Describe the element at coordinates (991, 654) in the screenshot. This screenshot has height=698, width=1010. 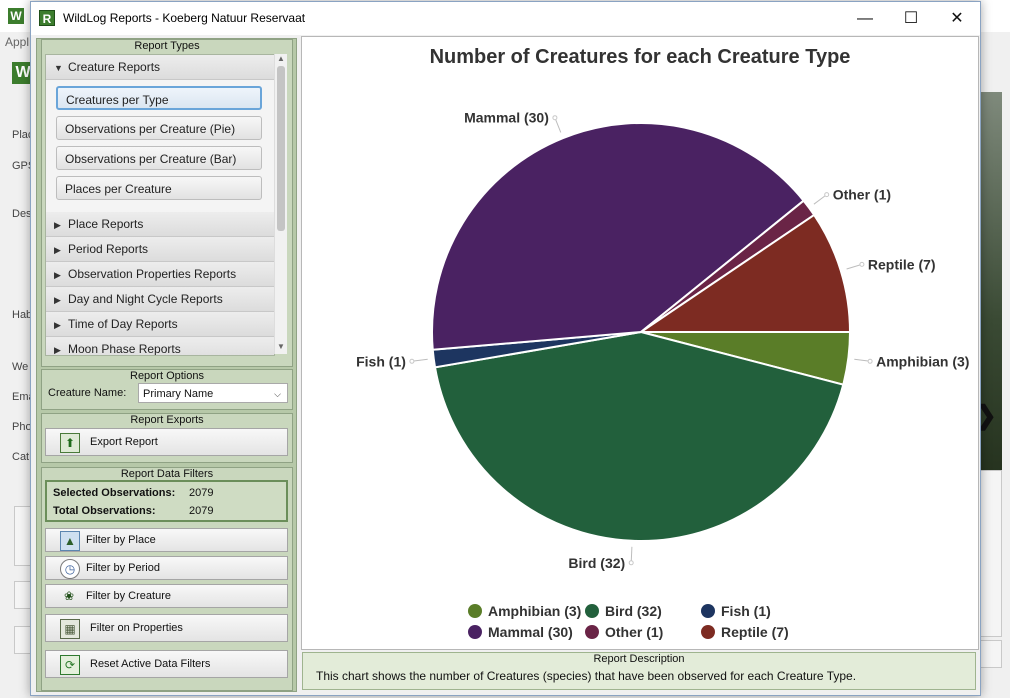
I see `background-button` at that location.